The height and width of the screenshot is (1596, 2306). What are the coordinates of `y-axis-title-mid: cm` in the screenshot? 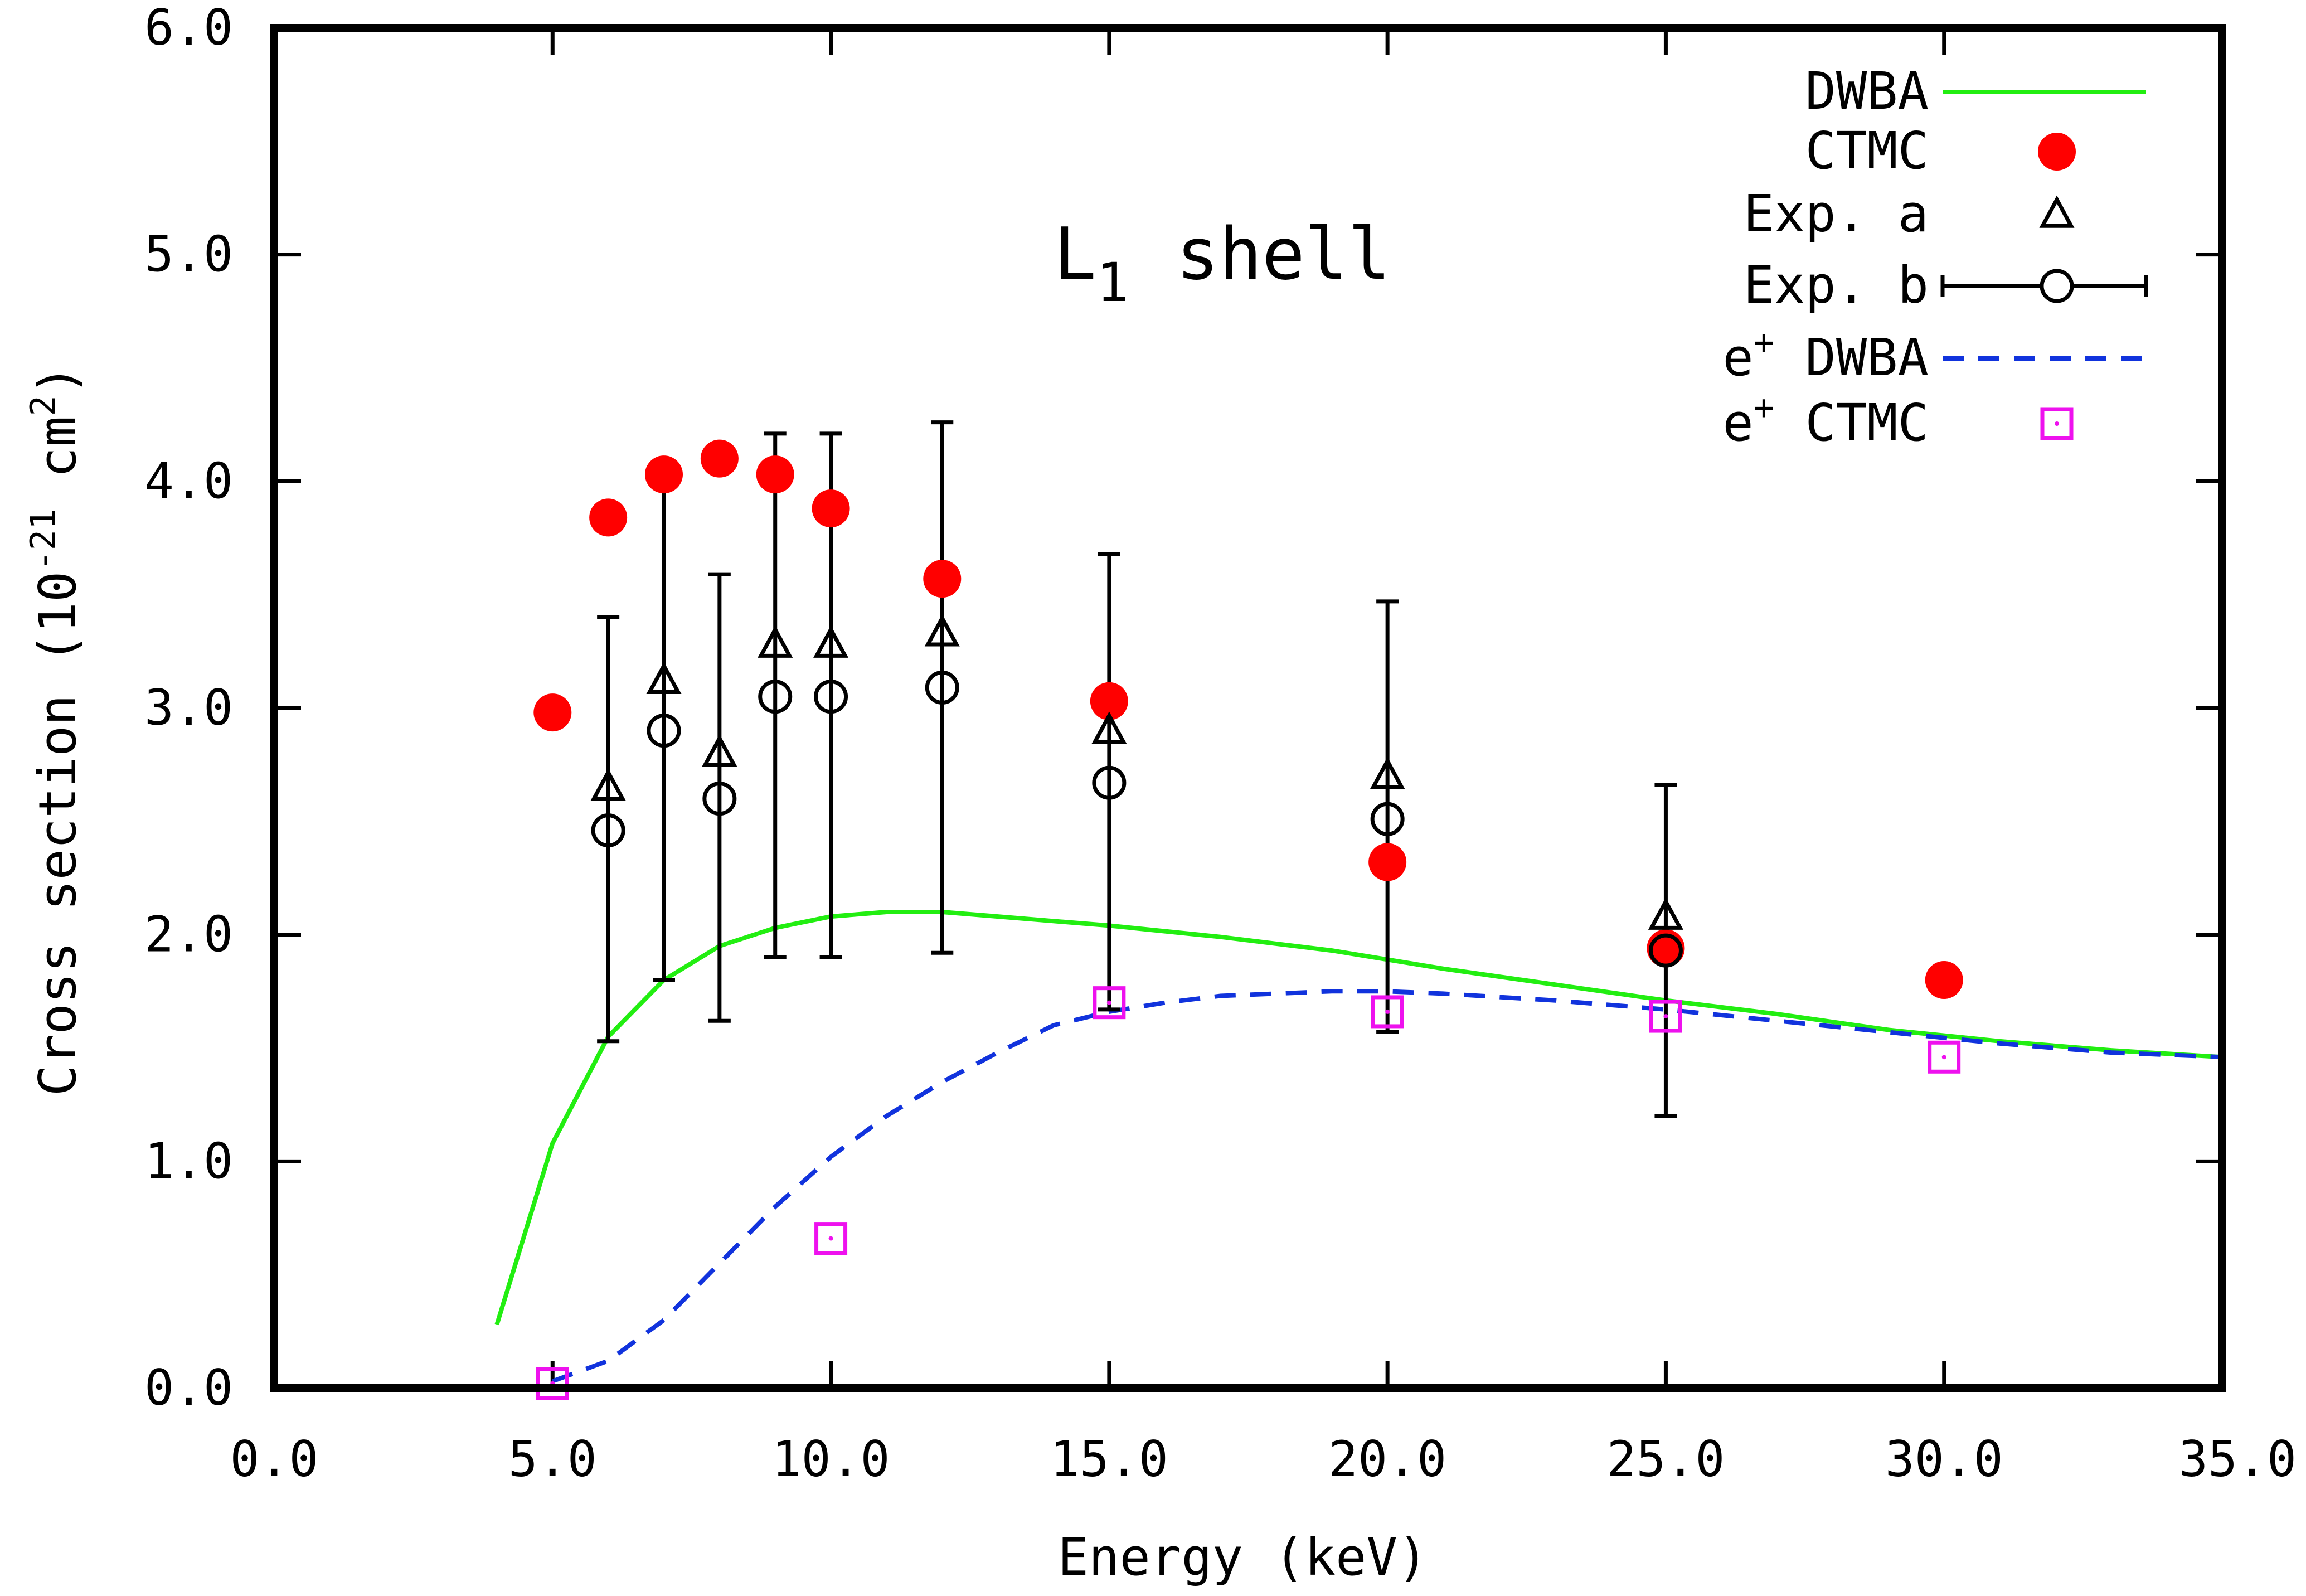 It's located at (58, 462).